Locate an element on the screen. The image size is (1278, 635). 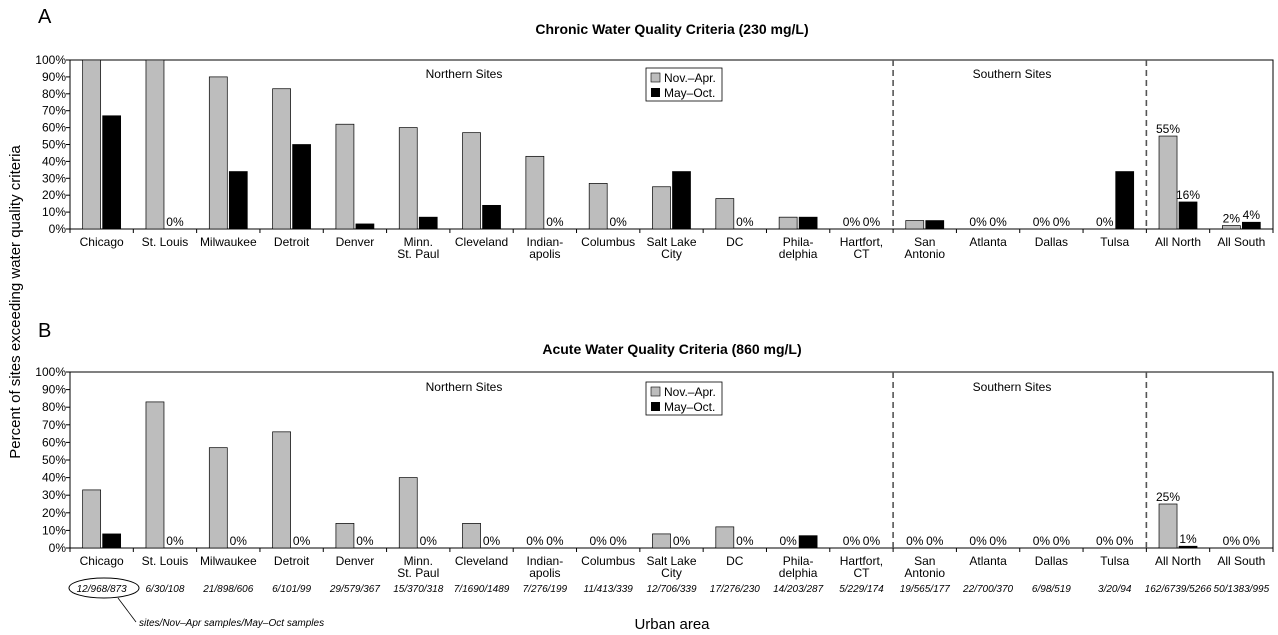
panel-a-category-label: Antonio is located at coordinates (924, 254).